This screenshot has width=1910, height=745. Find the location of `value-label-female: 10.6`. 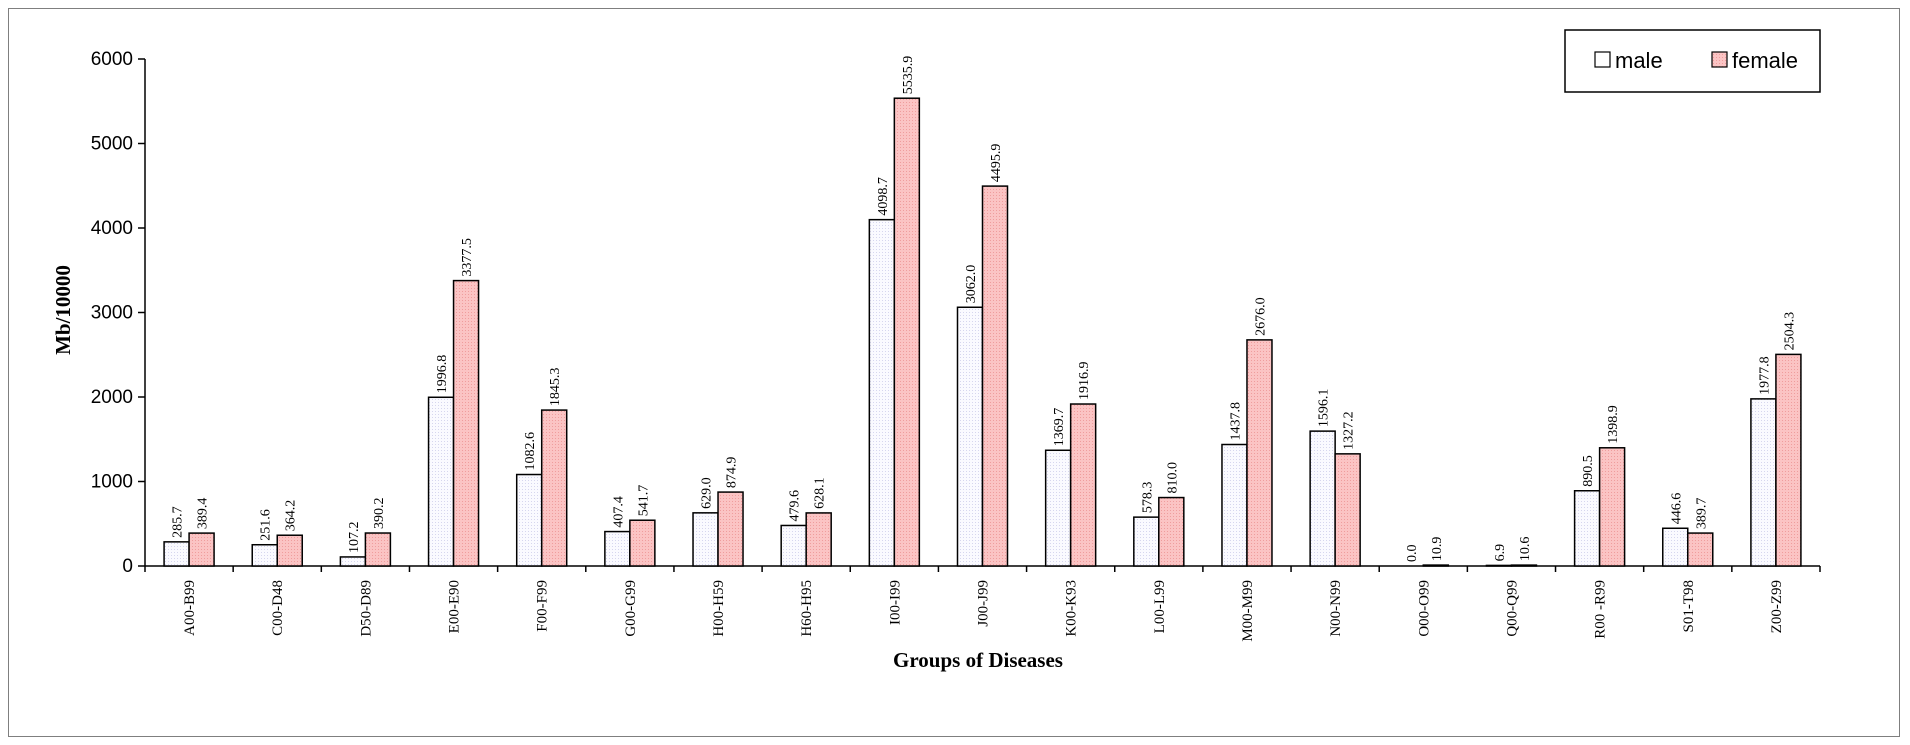

value-label-female: 10.6 is located at coordinates (1525, 549).